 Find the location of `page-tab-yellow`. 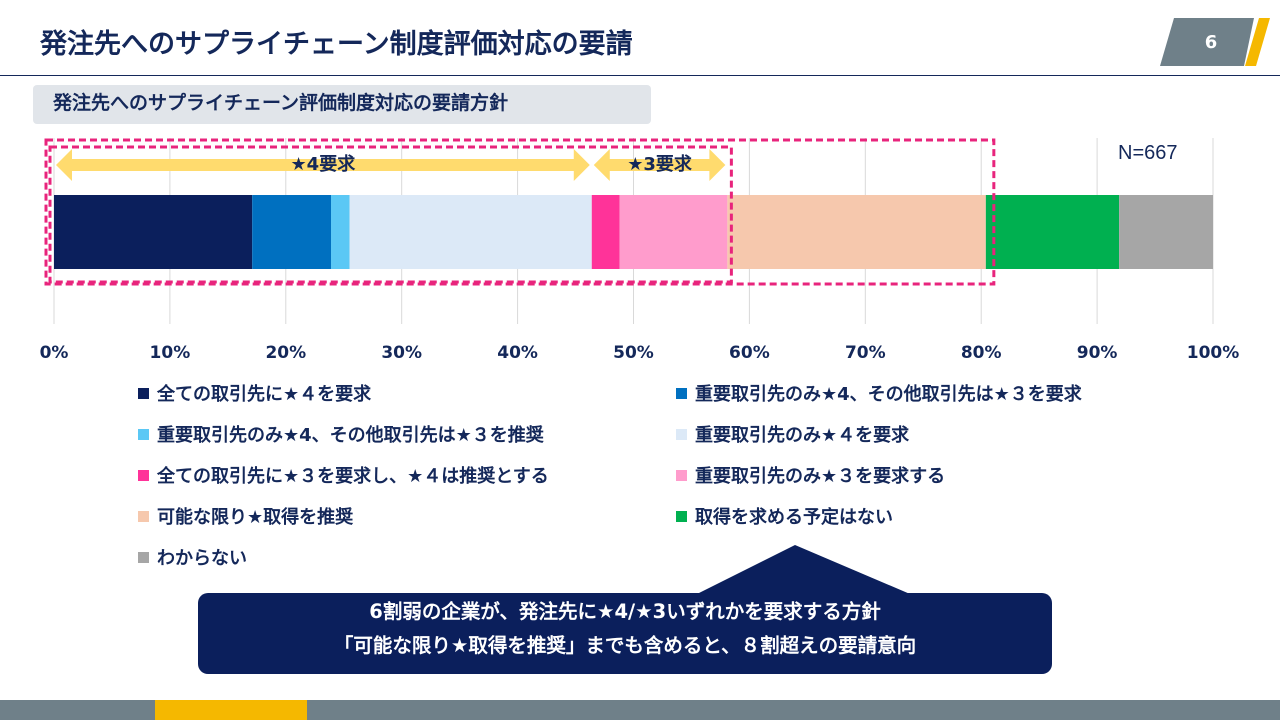

page-tab-yellow is located at coordinates (1257, 42).